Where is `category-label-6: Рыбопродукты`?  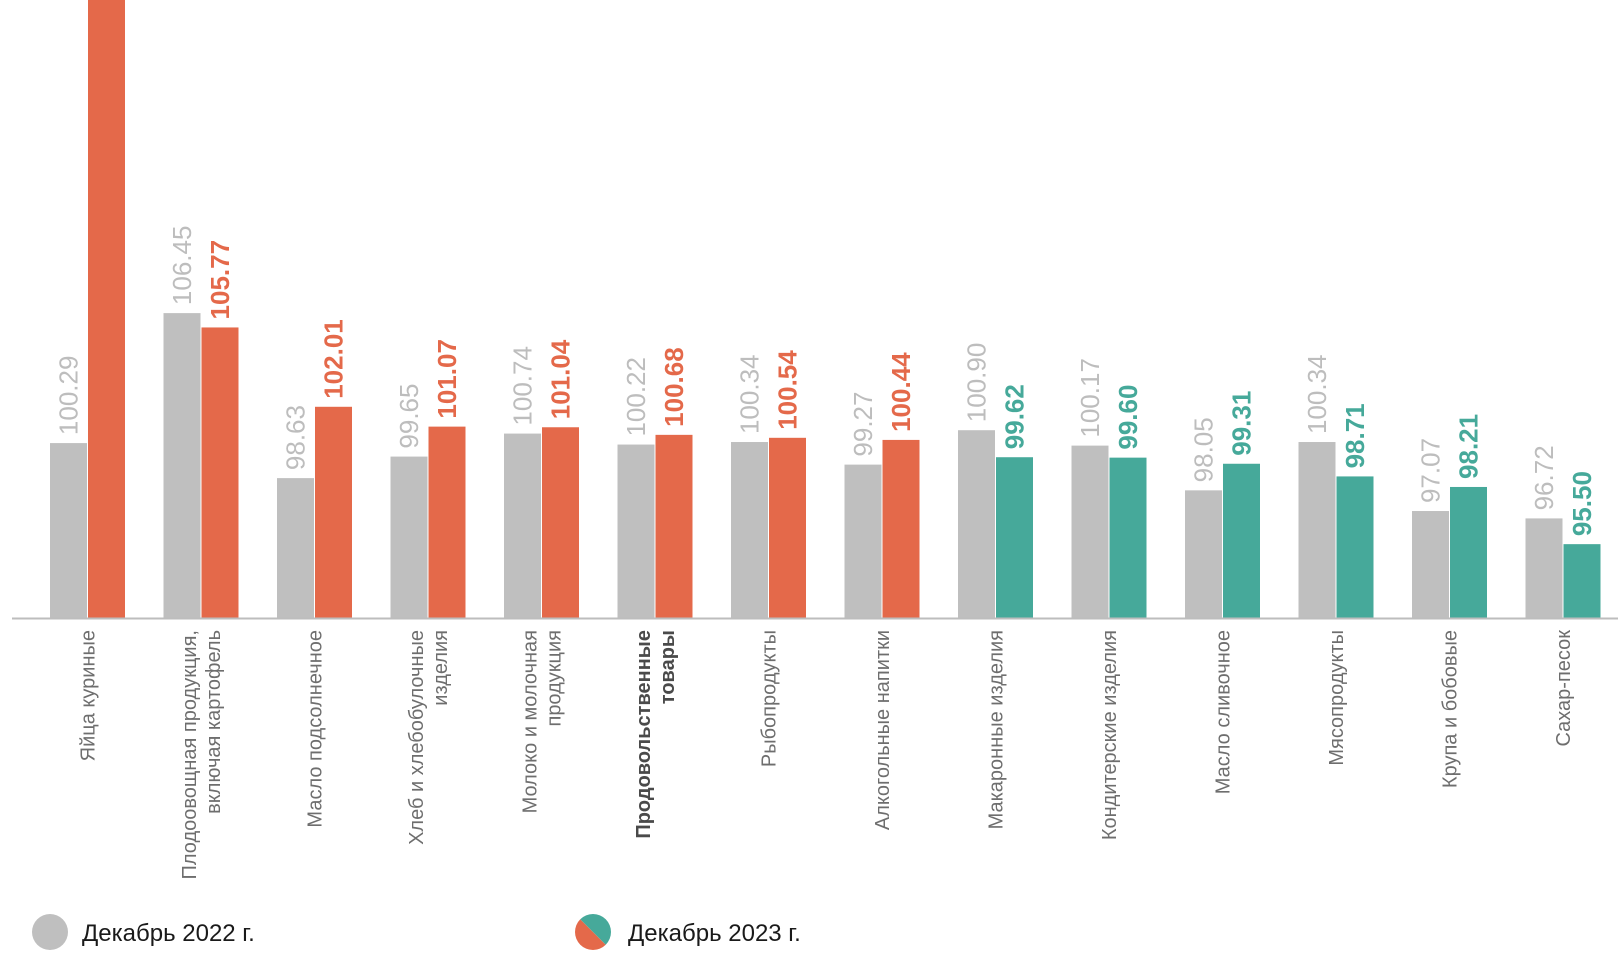
category-label-6: Рыбопродукты is located at coordinates (770, 698).